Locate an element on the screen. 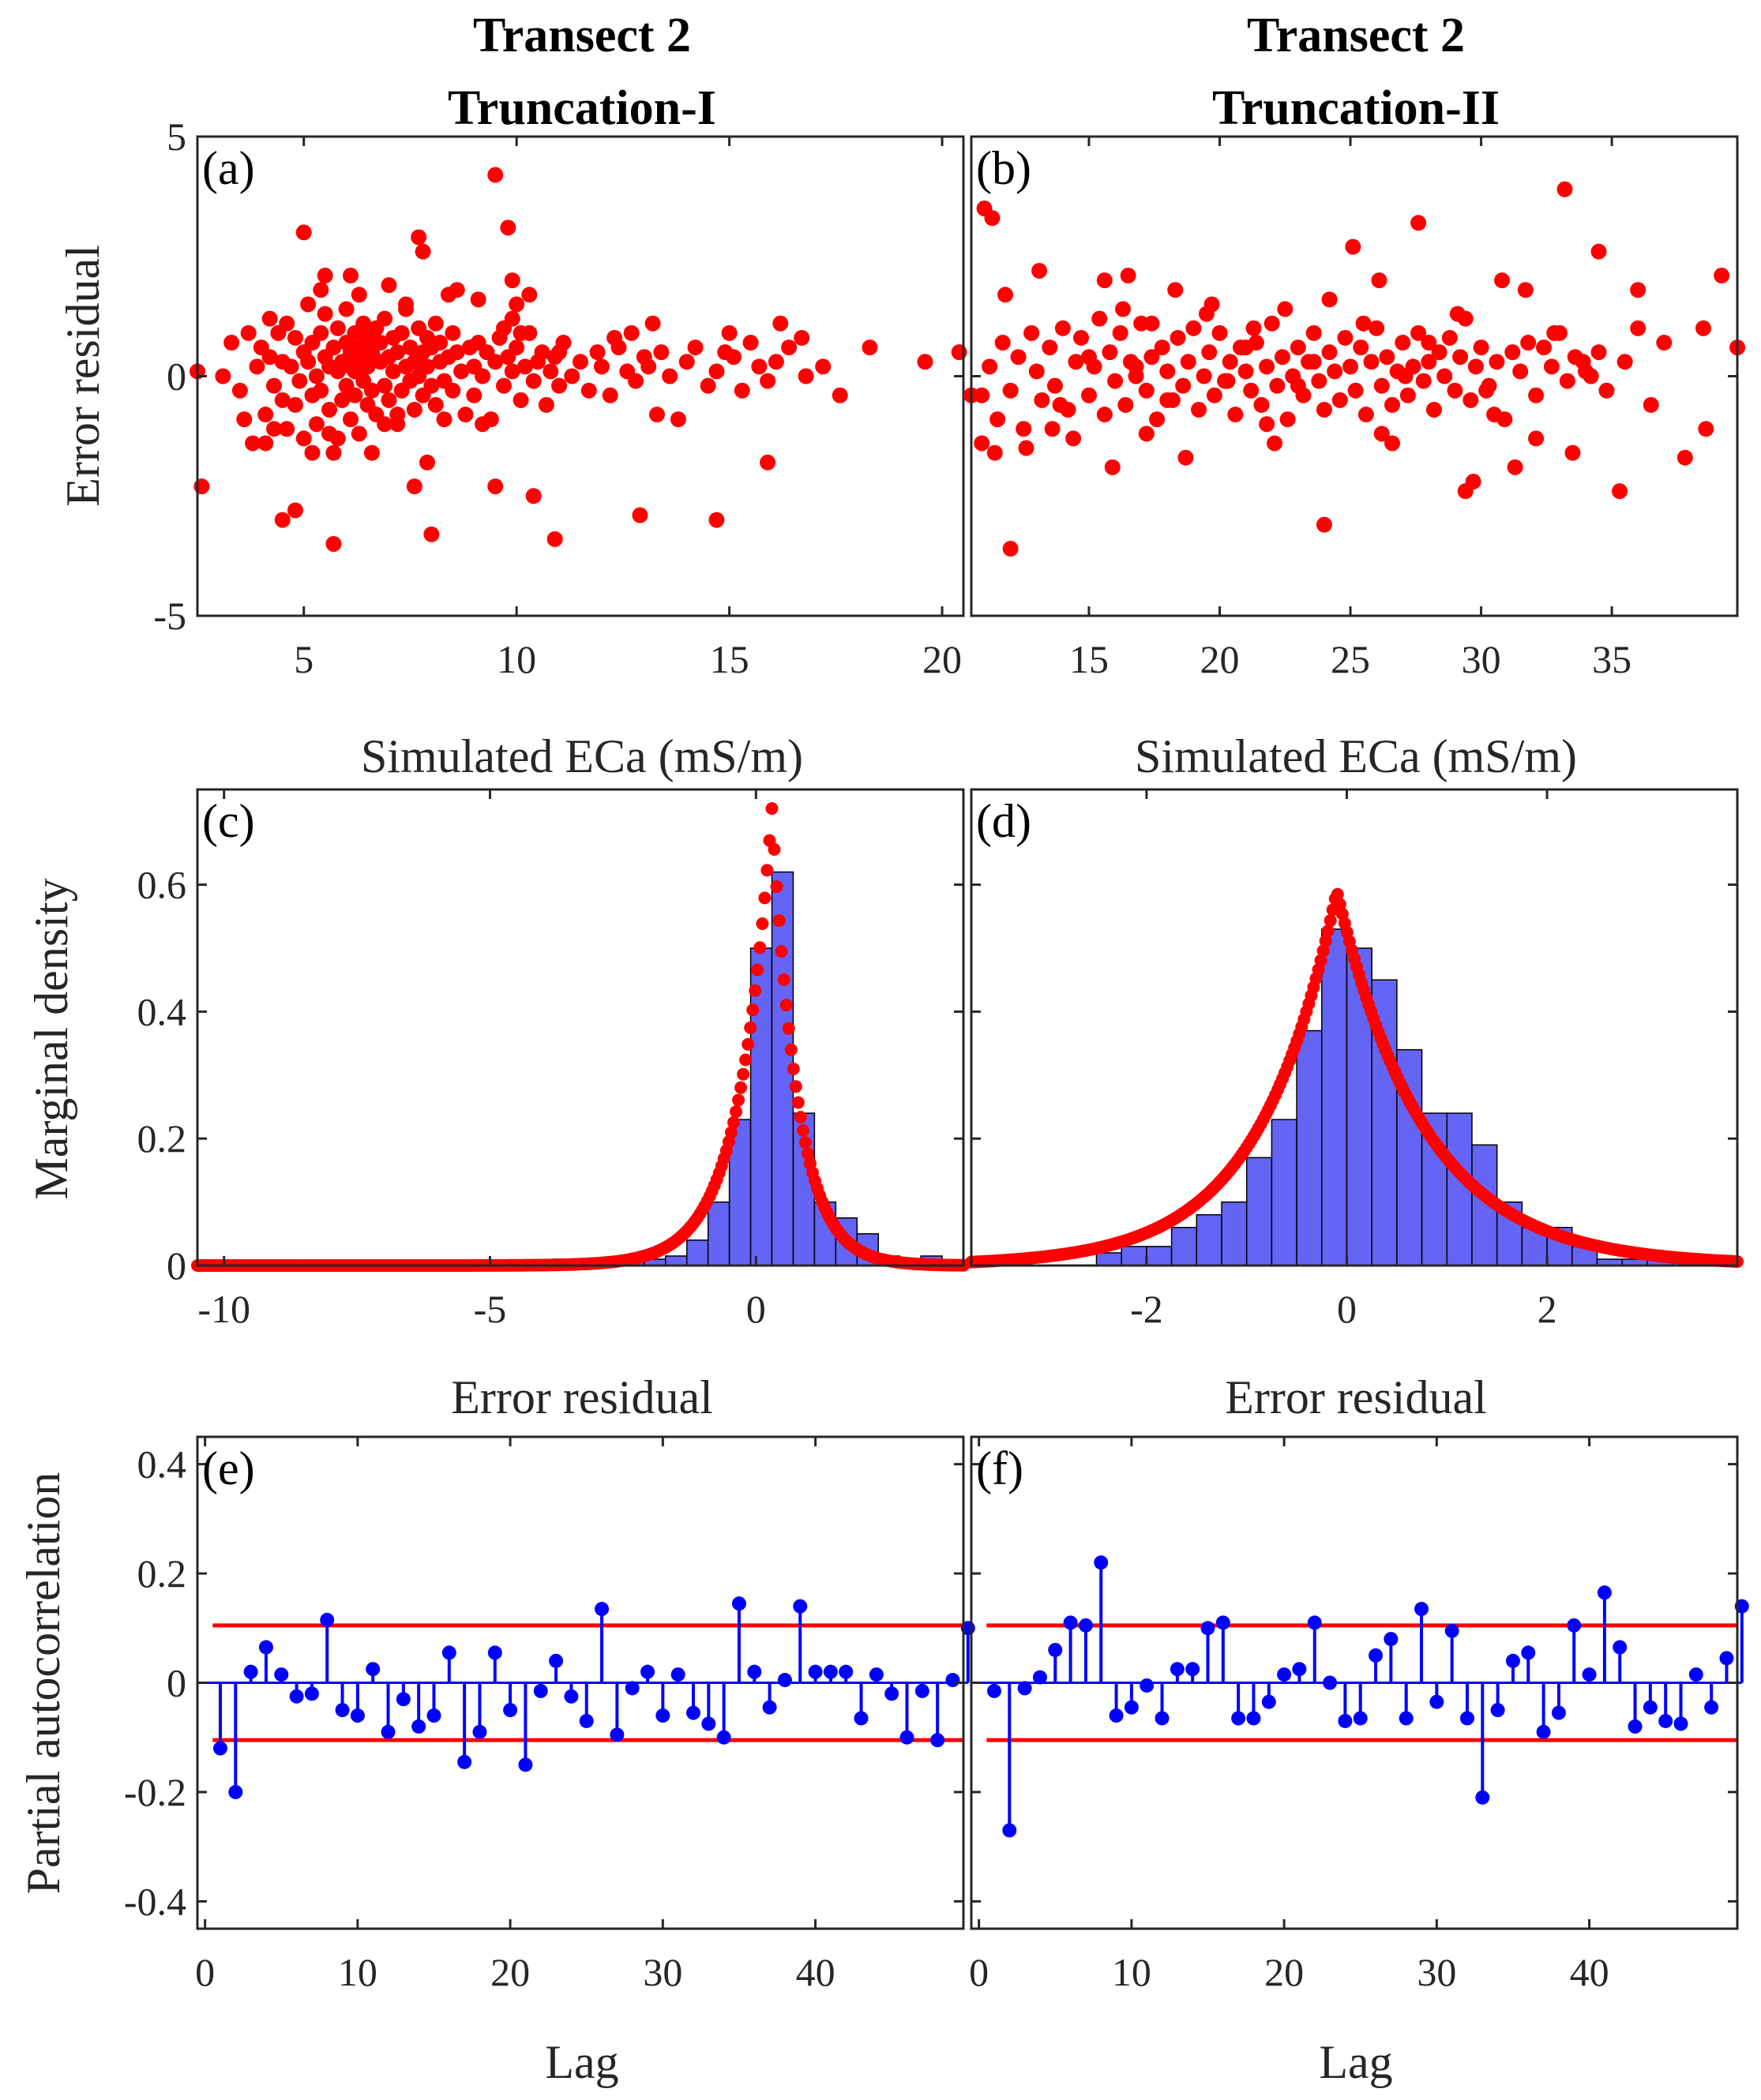 Image resolution: width=1761 pixels, height=2100 pixels. axes-frame-d is located at coordinates (1354, 1027).